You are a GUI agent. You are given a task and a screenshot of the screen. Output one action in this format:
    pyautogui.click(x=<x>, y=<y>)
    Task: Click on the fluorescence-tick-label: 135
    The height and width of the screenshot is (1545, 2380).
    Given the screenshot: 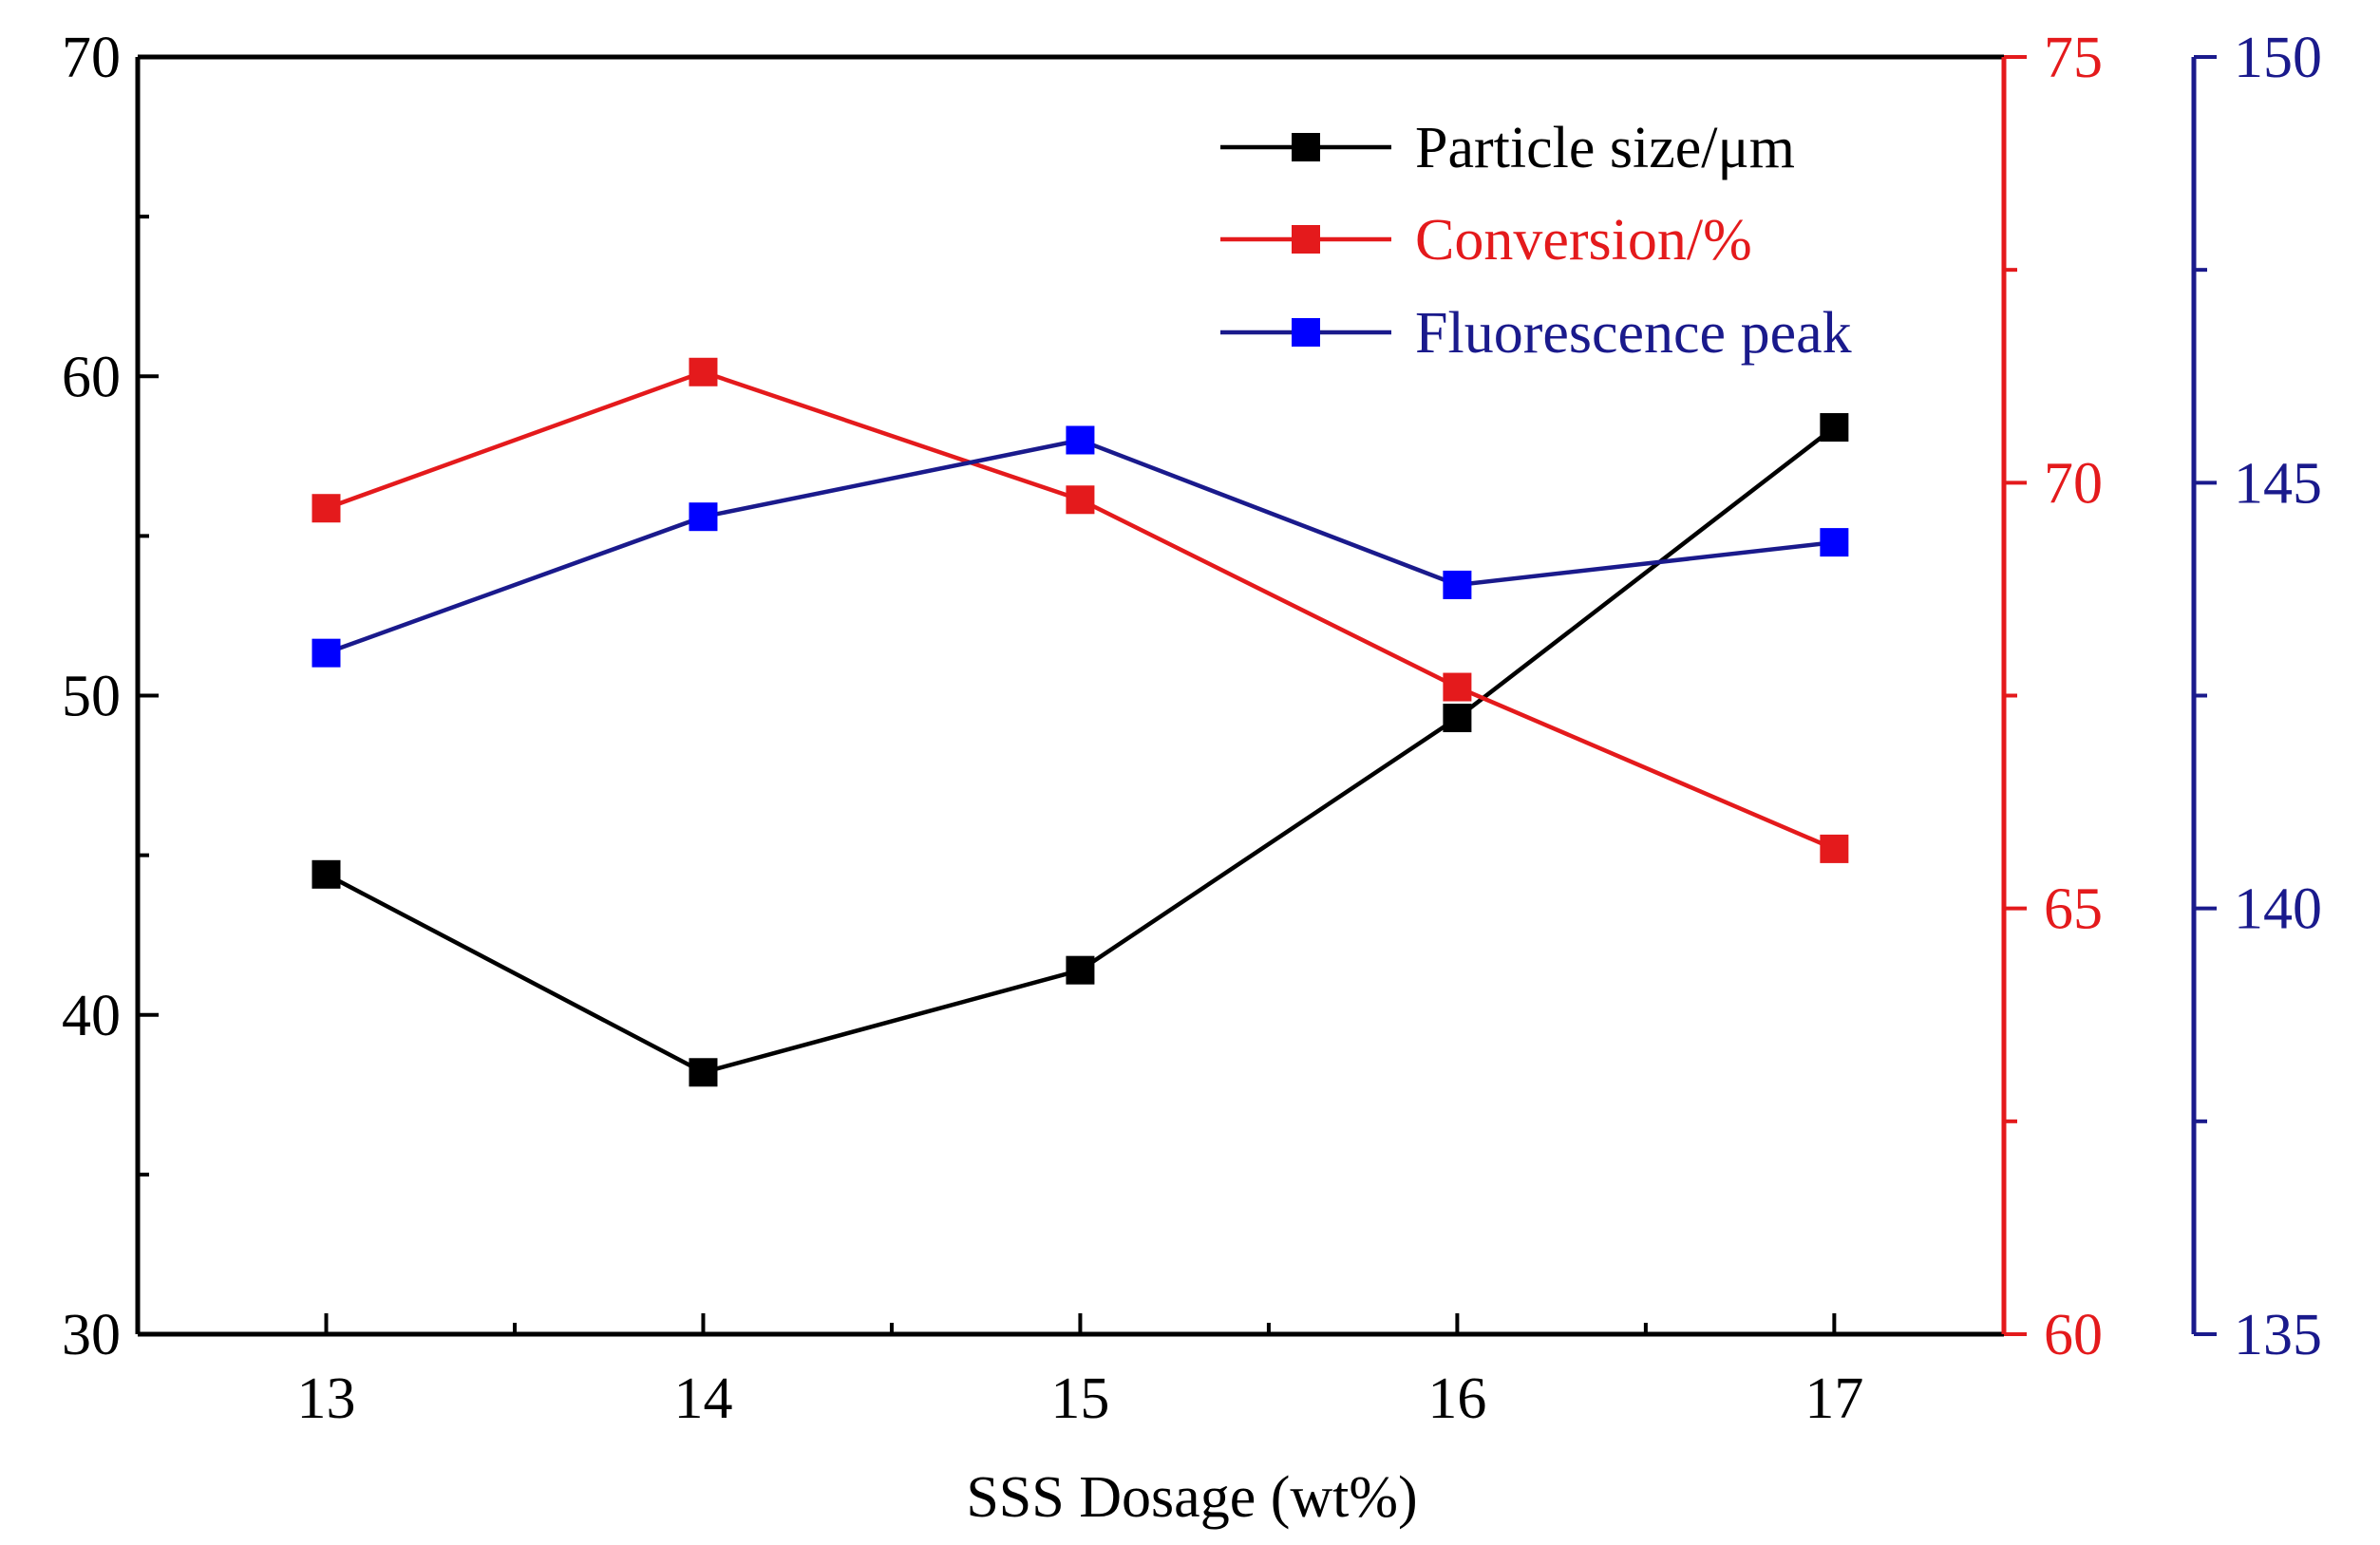 What is the action you would take?
    pyautogui.click(x=2278, y=1335)
    